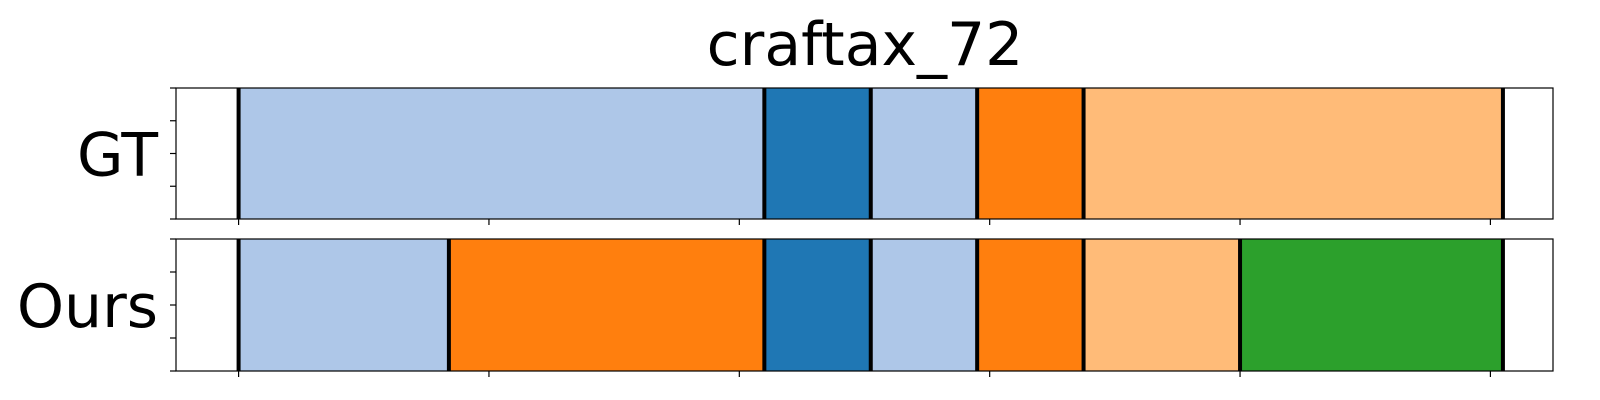 The image size is (1600, 400). What do you see at coordinates (87, 307) in the screenshot?
I see `row-label-1: Ours` at bounding box center [87, 307].